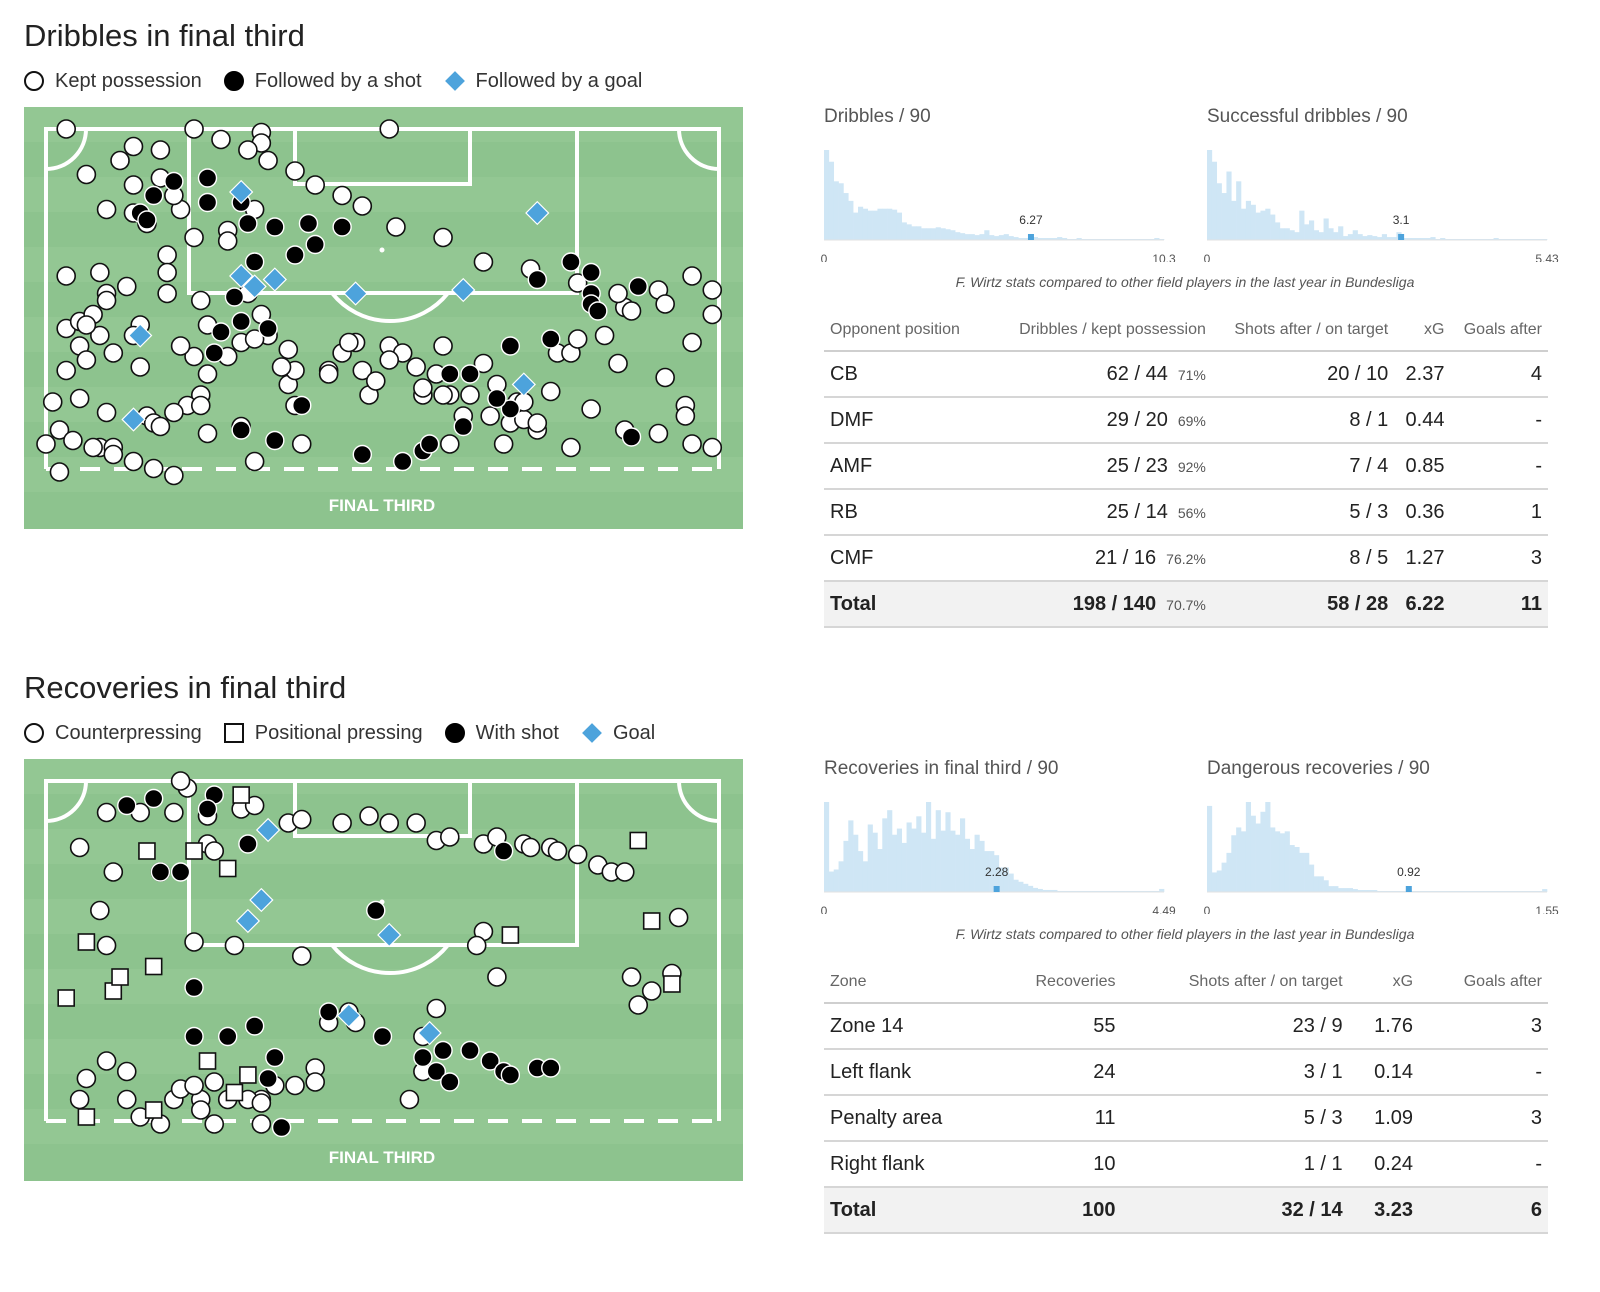 The width and height of the screenshot is (1600, 1292). Describe the element at coordinates (383, 970) in the screenshot. I see `recoveries-pitch: FINAL THIRD` at that location.